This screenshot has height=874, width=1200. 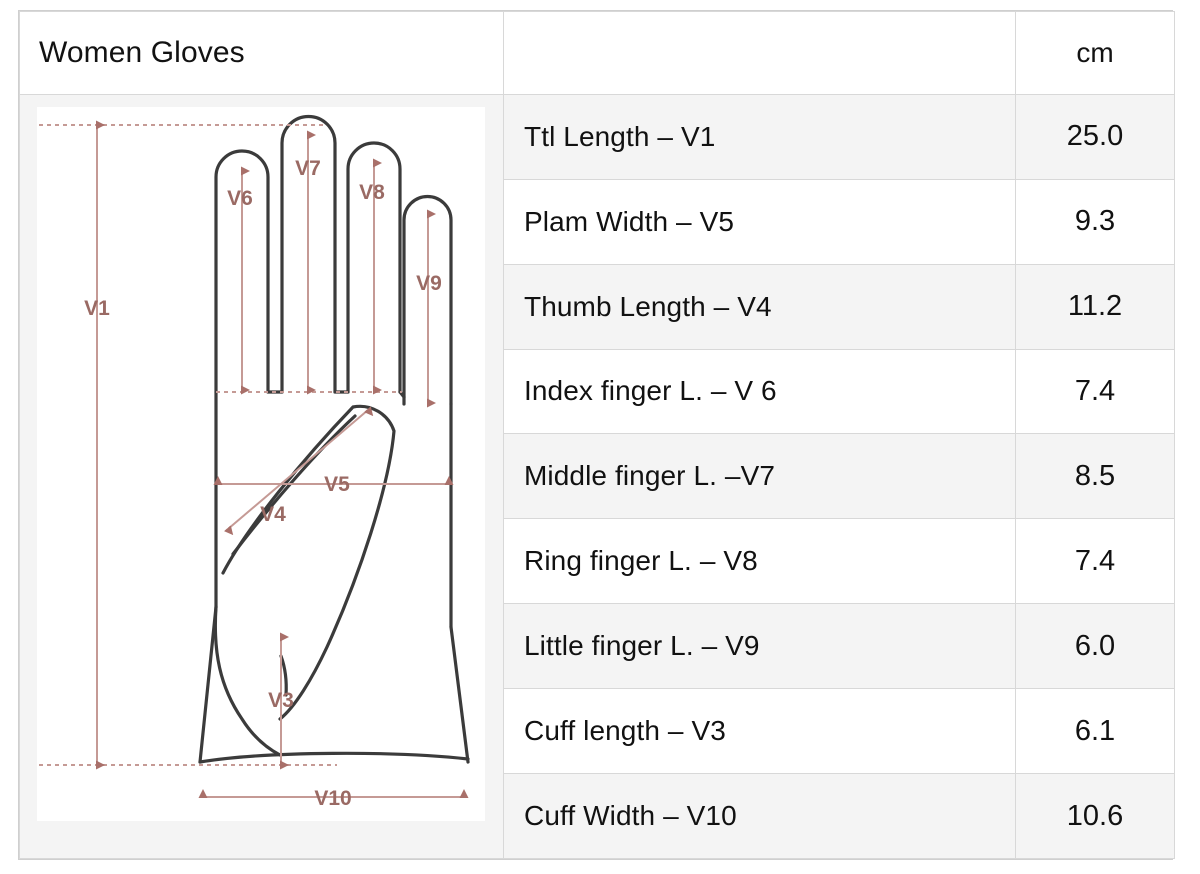 I want to click on dim-label-v8: V8, so click(x=372, y=192).